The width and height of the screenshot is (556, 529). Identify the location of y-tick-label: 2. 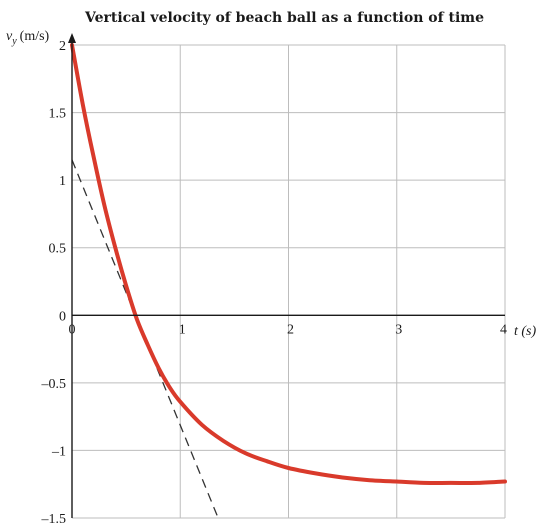
(62, 46).